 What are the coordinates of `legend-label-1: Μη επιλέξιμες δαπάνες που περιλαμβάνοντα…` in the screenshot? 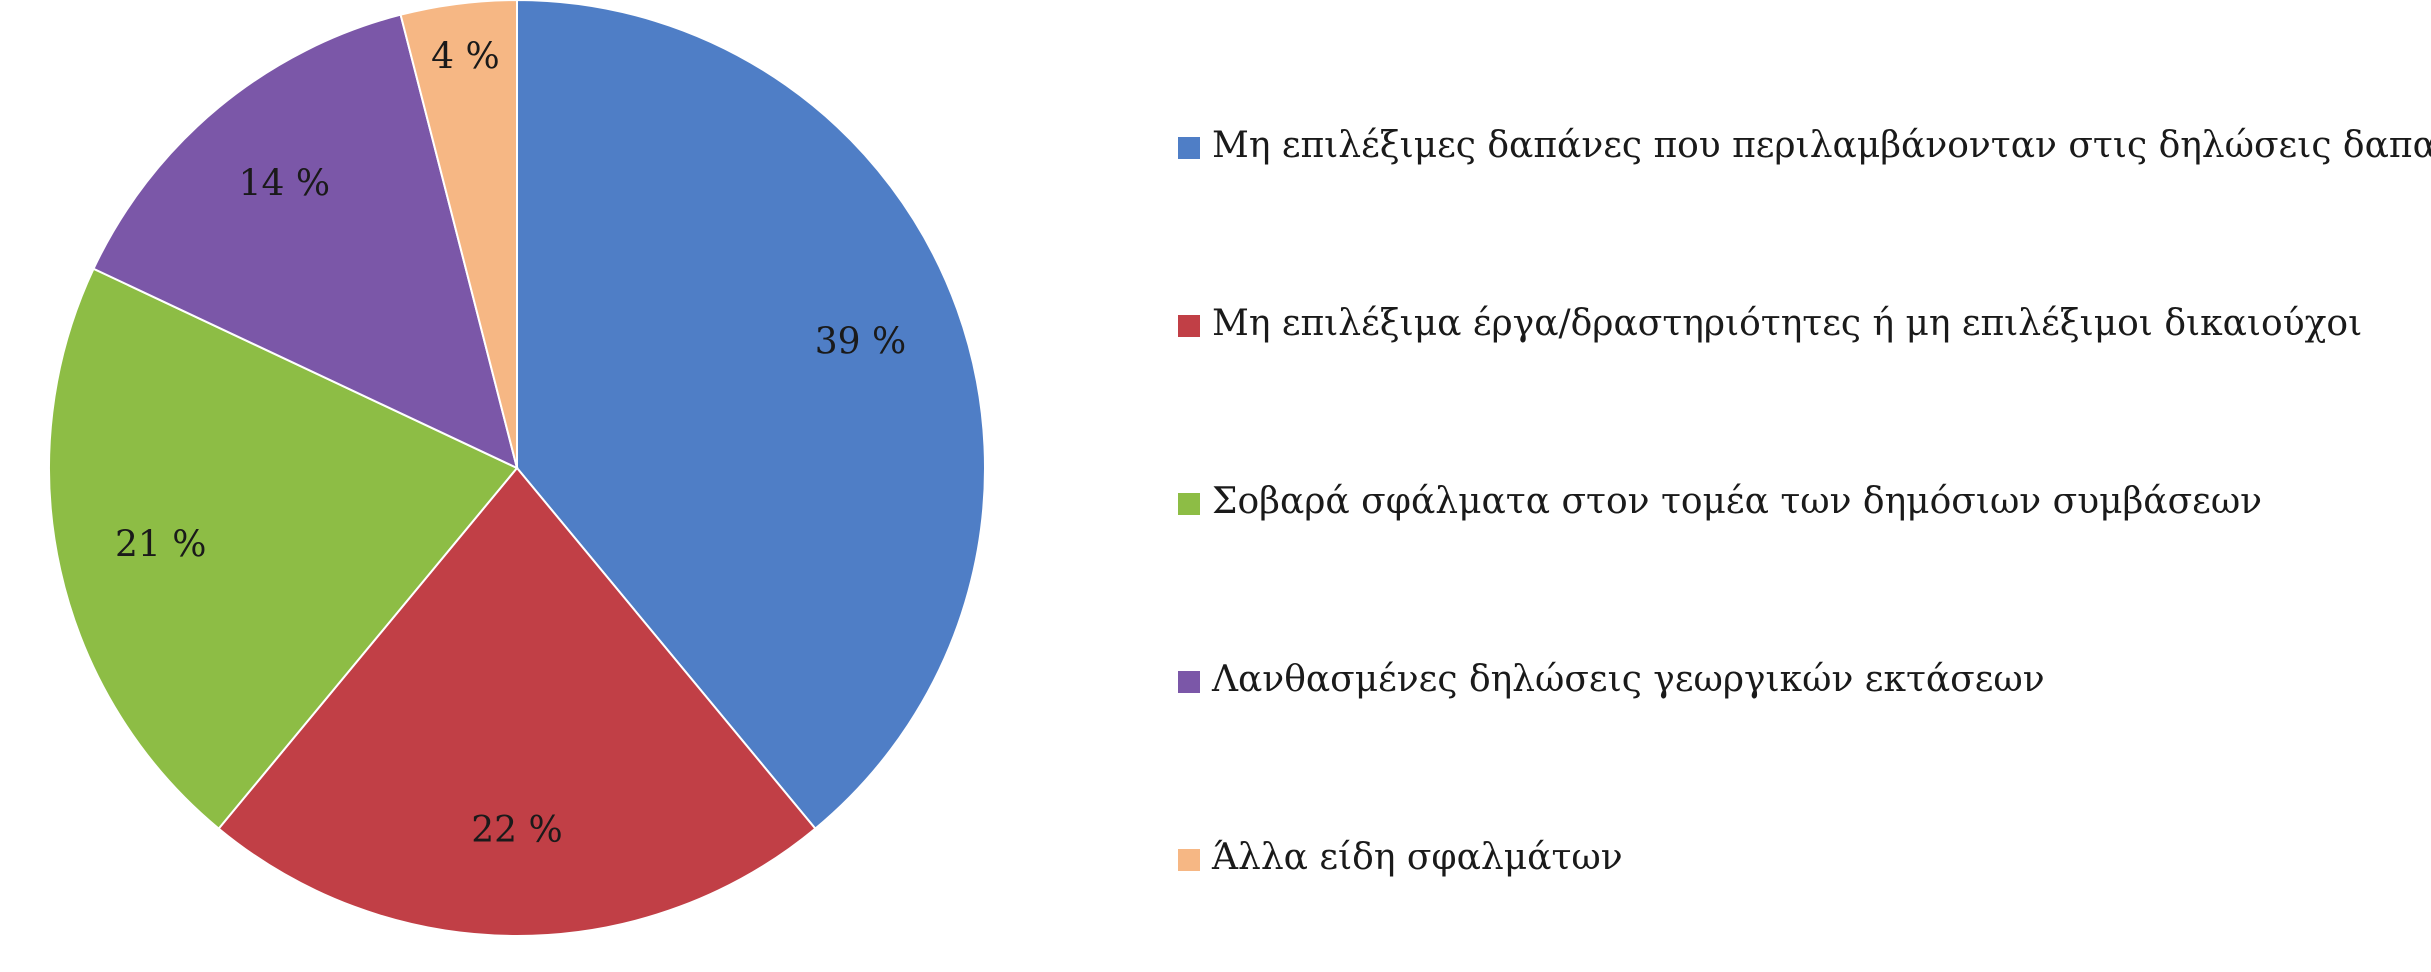 It's located at (1821, 145).